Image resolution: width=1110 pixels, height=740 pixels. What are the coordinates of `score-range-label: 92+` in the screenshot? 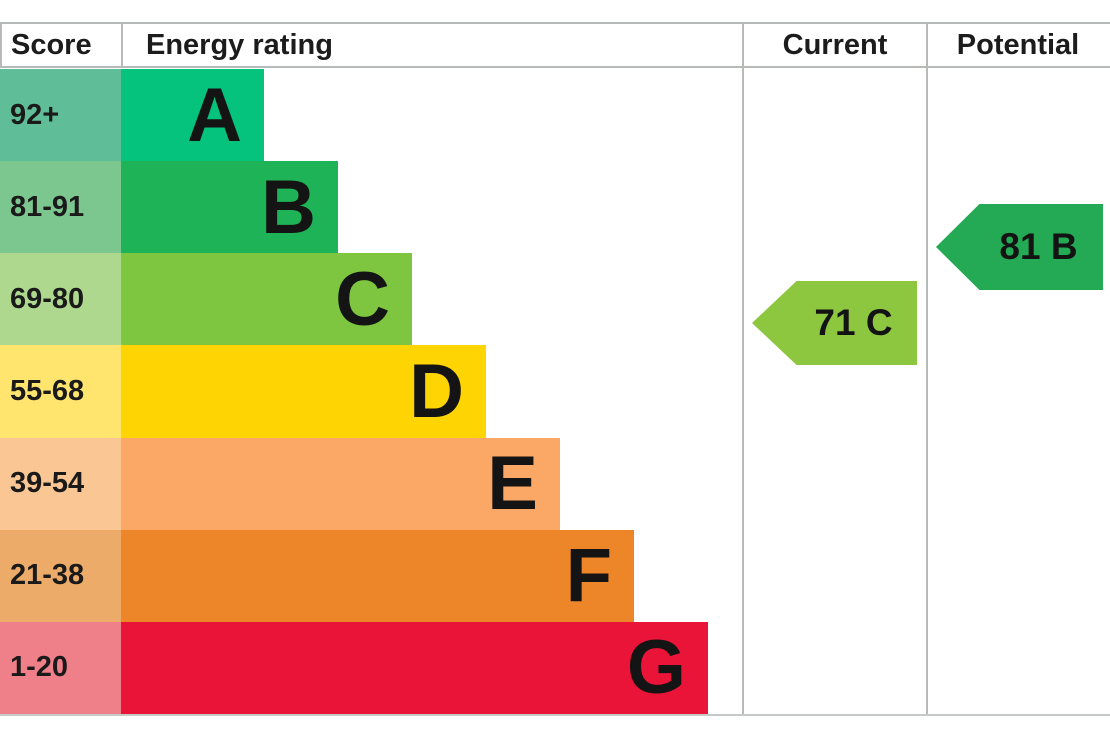 It's located at (35, 114).